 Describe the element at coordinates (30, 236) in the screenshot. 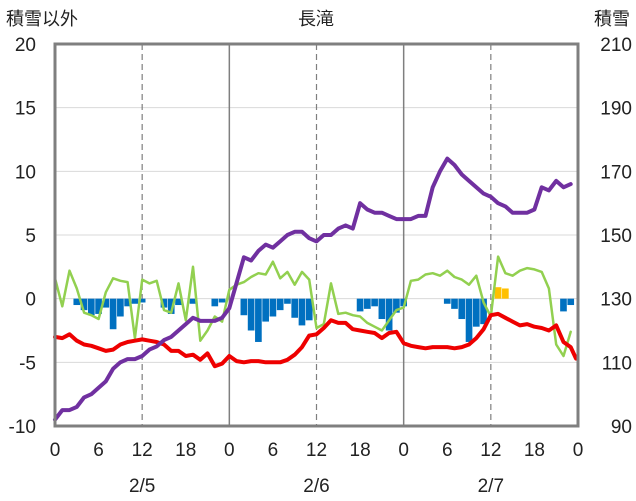

I see `left-tick-label: 5` at that location.